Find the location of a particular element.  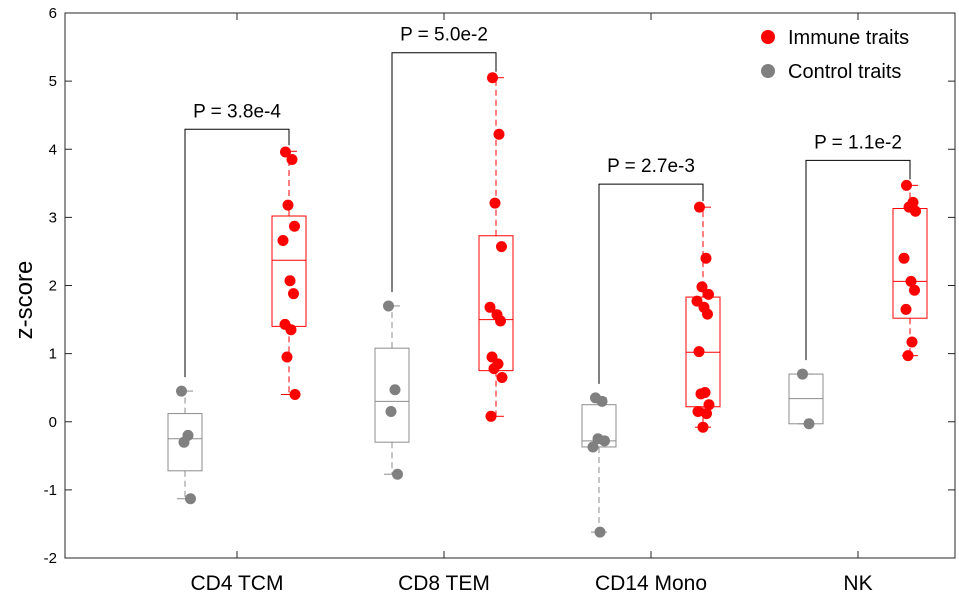

pvalue-label: P = 2.7e-3 is located at coordinates (651, 166).